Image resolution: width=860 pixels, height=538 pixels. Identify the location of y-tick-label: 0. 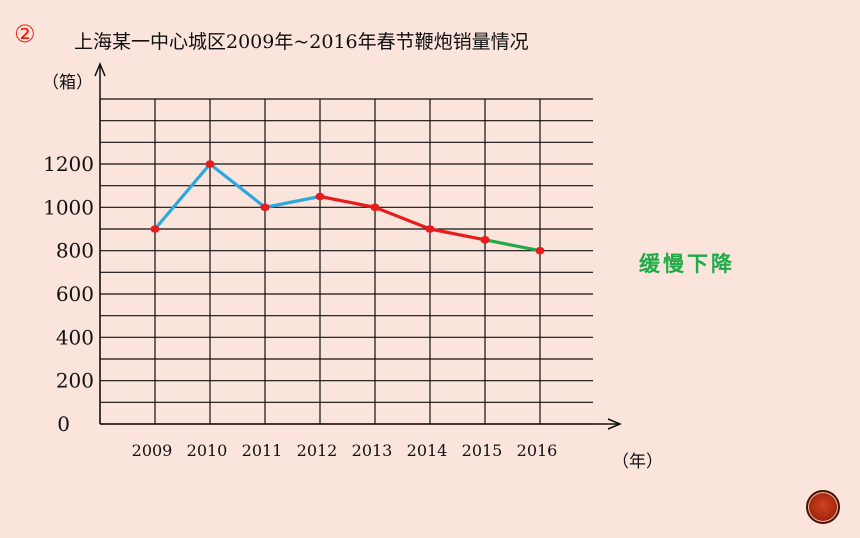
(63, 424).